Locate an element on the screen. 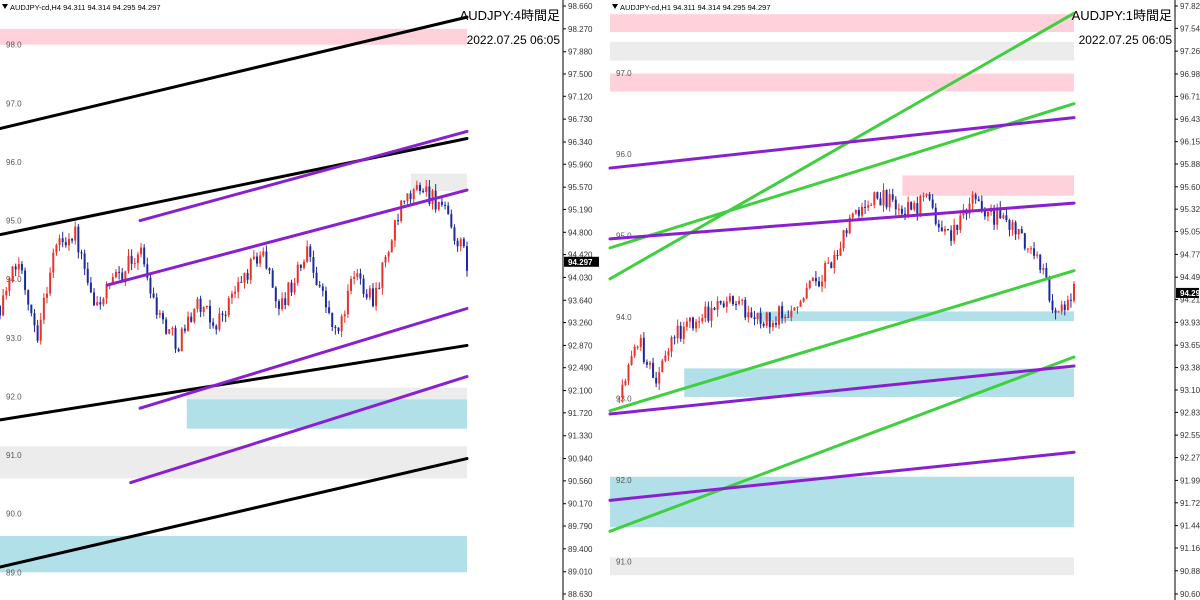 The image size is (1200, 600). grid-level-label: 95.0 is located at coordinates (624, 236).